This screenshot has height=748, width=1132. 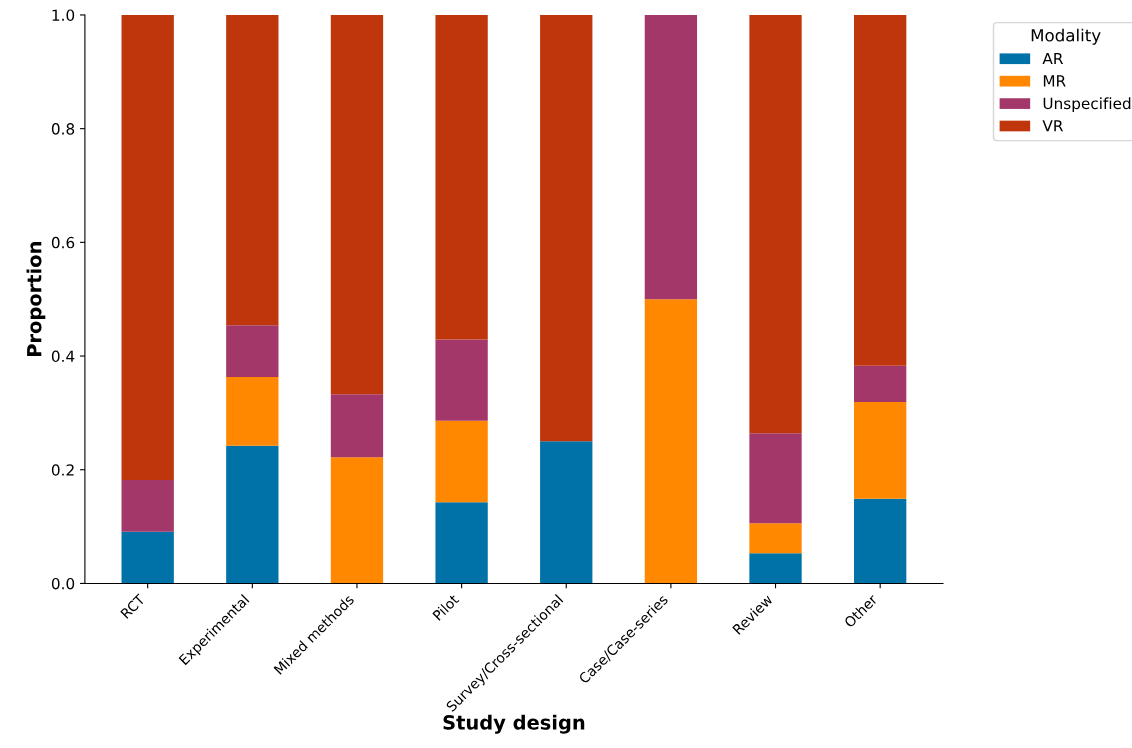 I want to click on legend-label: Unspecified, so click(x=1087, y=105).